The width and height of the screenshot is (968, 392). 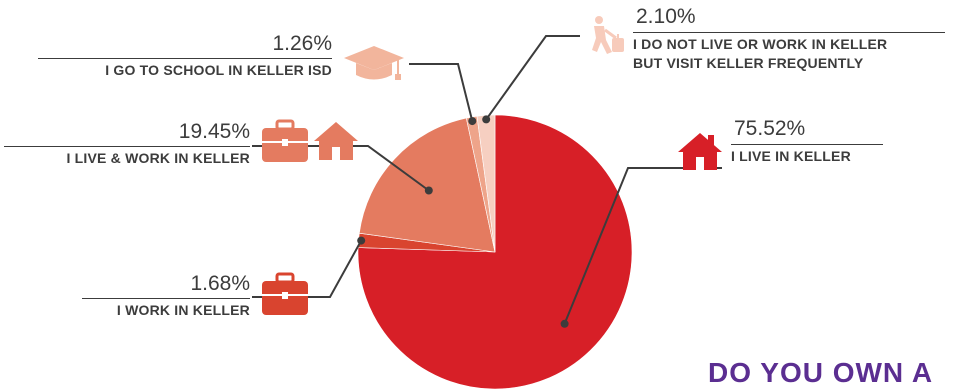 What do you see at coordinates (159, 158) in the screenshot?
I see `slice-label-live-work: I LIVE & WORK IN KELLER` at bounding box center [159, 158].